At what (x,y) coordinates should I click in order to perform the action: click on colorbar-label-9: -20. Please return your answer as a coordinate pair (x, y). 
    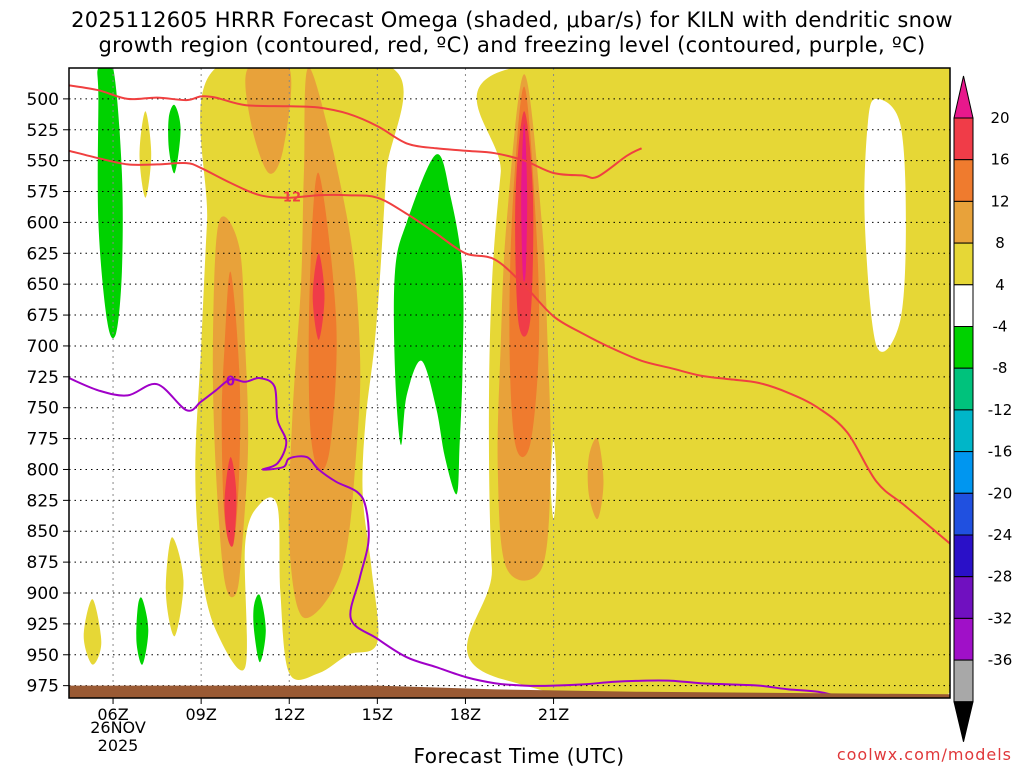
    Looking at the image, I should click on (1000, 493).